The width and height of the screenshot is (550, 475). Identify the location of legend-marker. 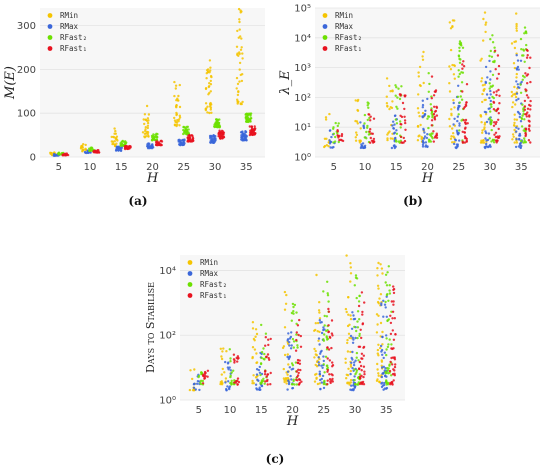
(190, 295).